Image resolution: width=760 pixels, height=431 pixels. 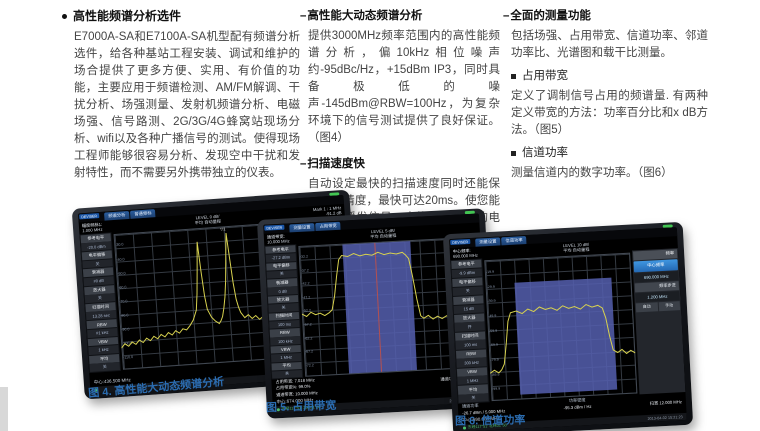 I want to click on figure5-caption: 图 5. 占用带宽, so click(x=301, y=407).